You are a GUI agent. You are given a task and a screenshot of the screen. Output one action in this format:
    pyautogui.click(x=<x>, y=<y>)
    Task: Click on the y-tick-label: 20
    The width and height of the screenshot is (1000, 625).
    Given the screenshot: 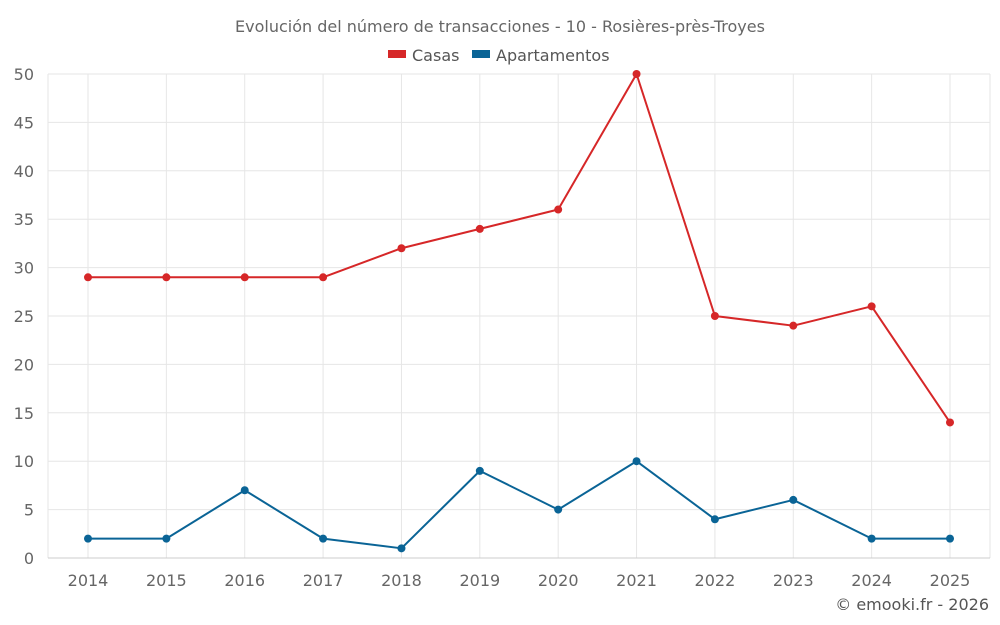 What is the action you would take?
    pyautogui.click(x=24, y=364)
    